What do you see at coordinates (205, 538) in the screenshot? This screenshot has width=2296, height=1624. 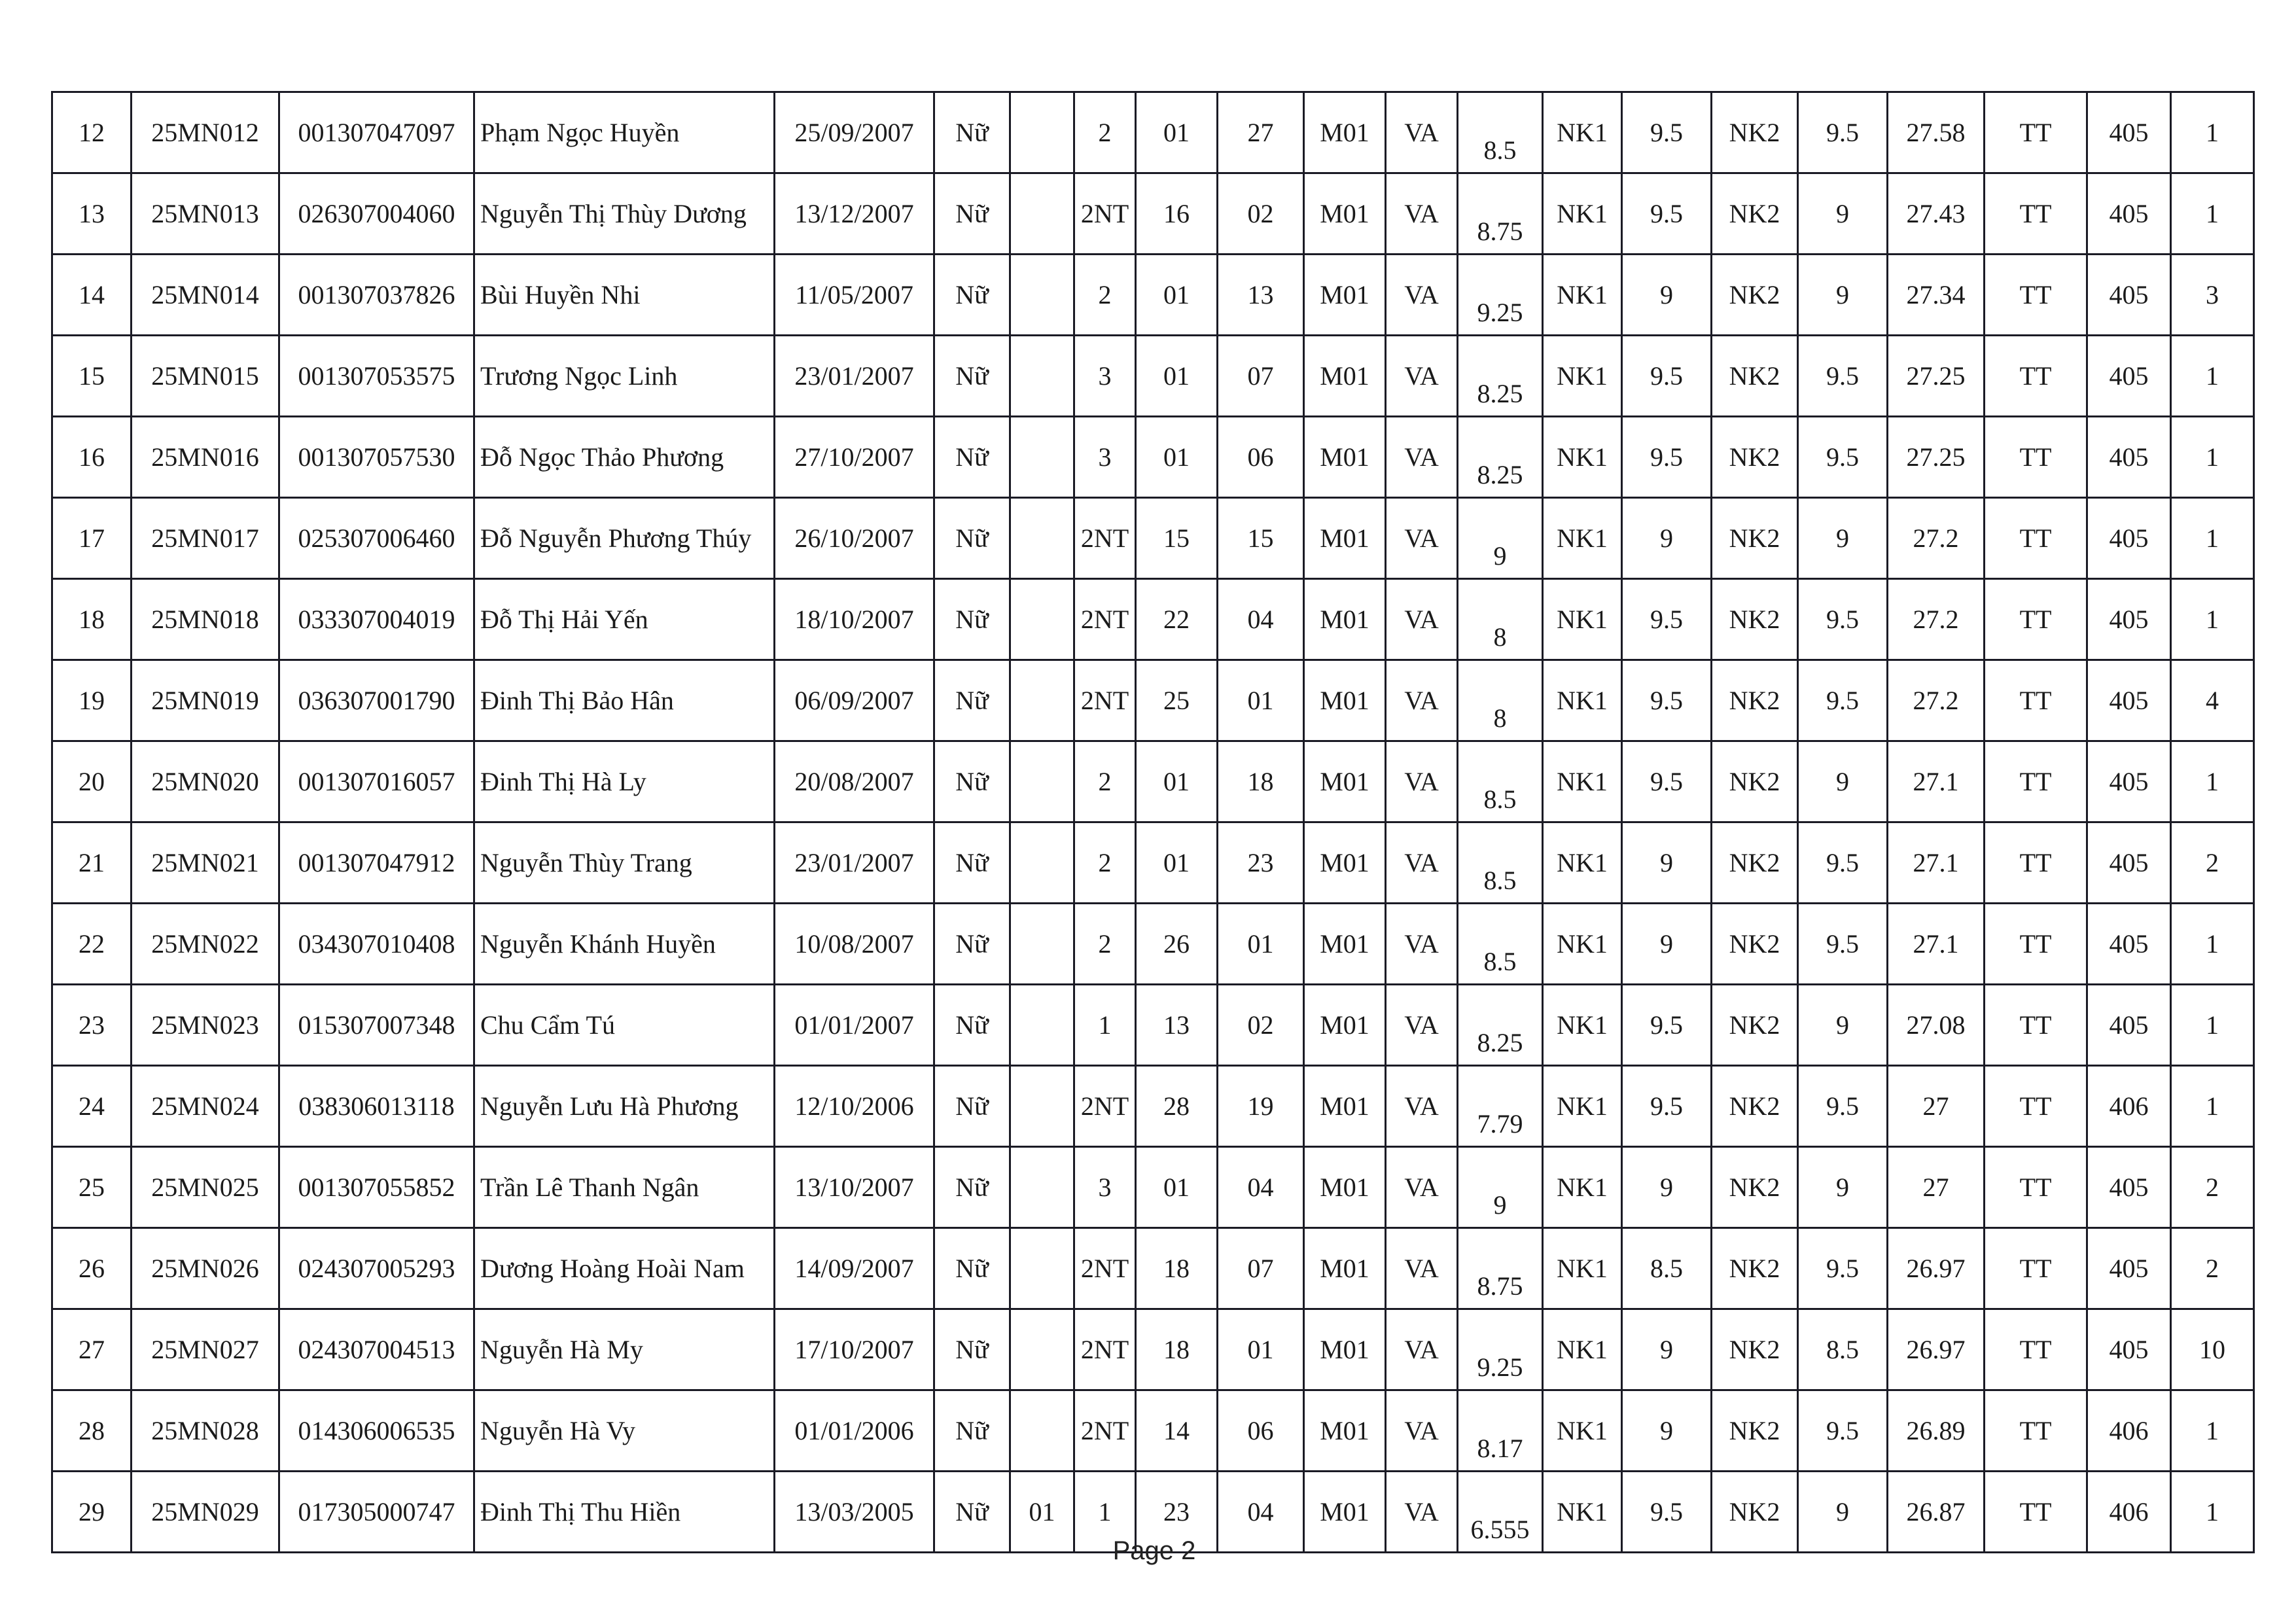 I see `cell-candidate-code: 25MN017` at bounding box center [205, 538].